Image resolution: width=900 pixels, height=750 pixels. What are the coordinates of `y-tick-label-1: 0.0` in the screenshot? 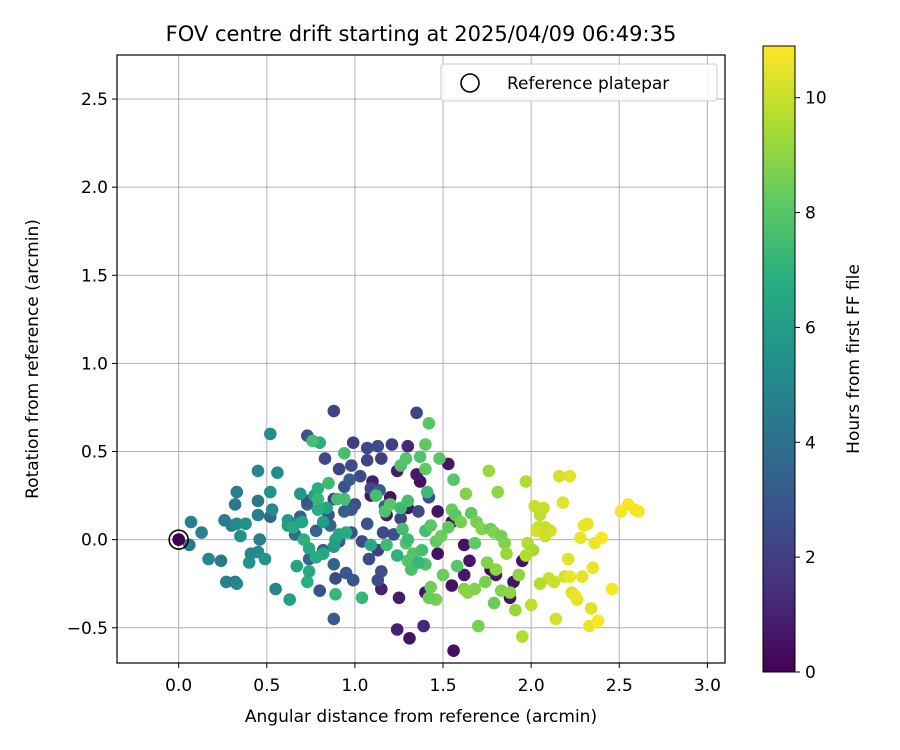 It's located at (94, 541).